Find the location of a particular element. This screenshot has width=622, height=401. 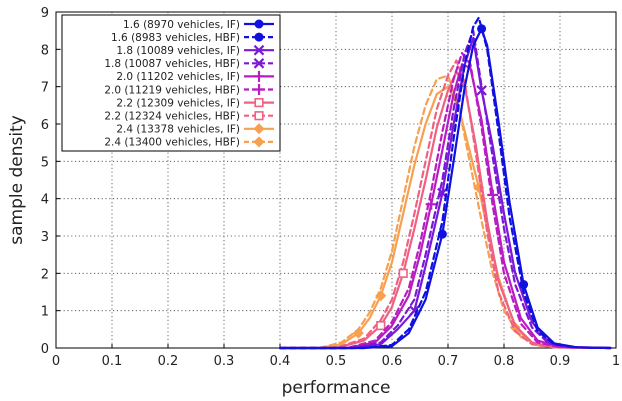

legend-label: 2.0 (11202 vehicles, IF) is located at coordinates (178, 77).